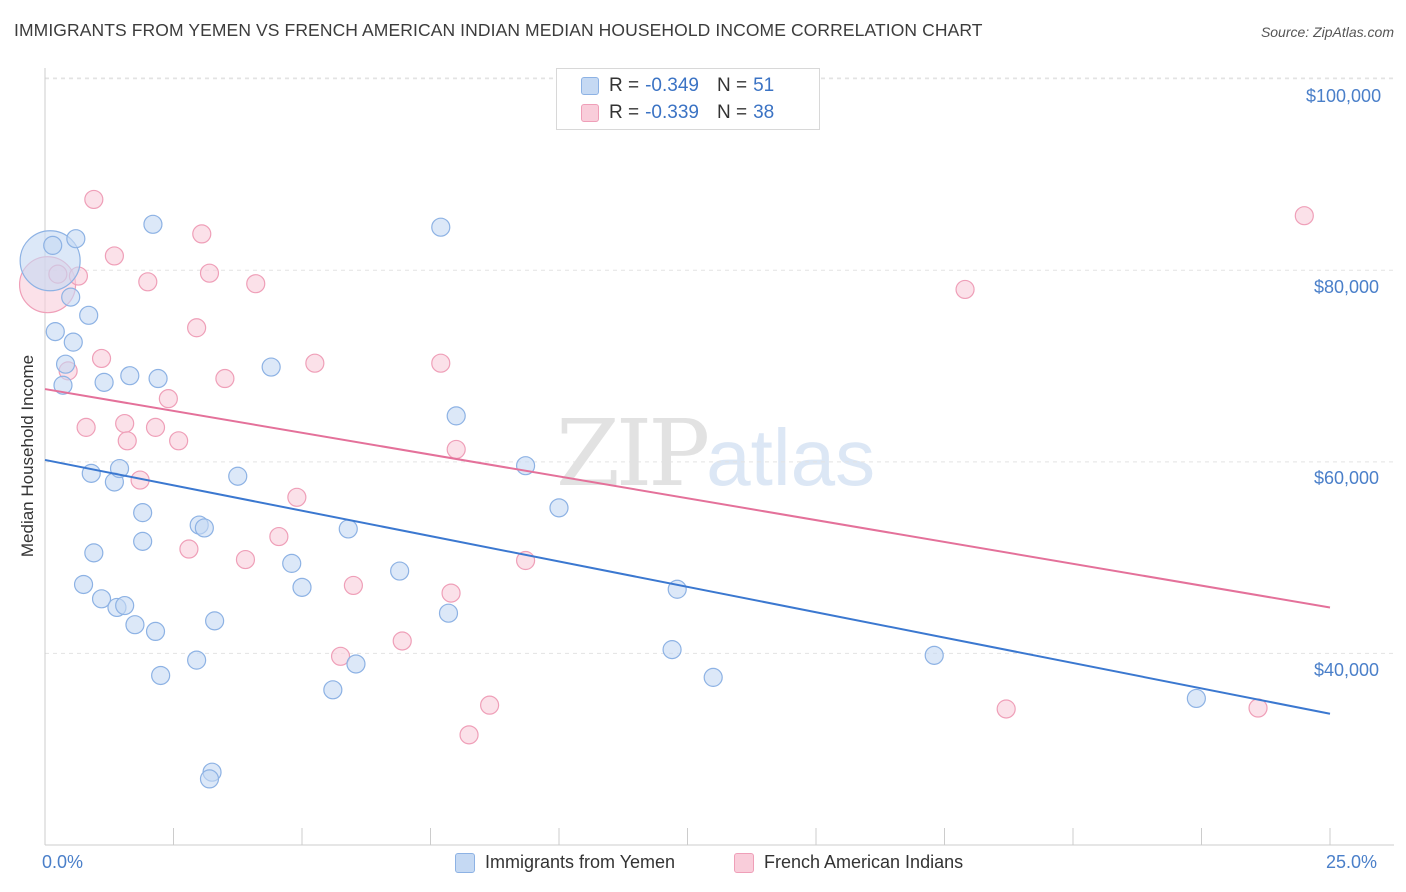  Describe the element at coordinates (764, 112) in the screenshot. I see `legend-n-value: 38` at that location.